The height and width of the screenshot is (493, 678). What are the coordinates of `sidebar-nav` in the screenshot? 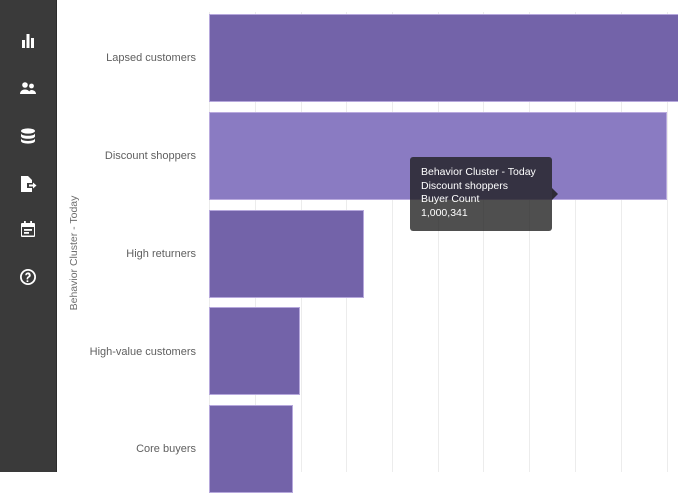 It's located at (28, 236).